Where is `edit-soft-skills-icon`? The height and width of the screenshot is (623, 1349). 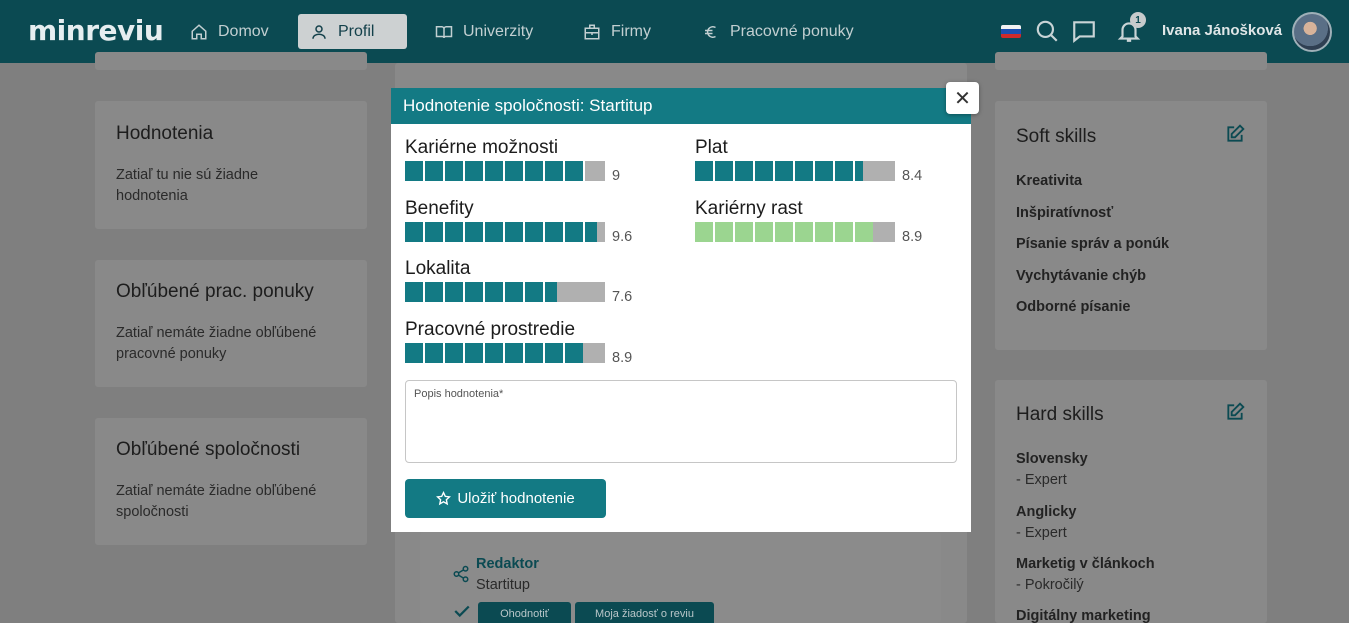 edit-soft-skills-icon is located at coordinates (1235, 134).